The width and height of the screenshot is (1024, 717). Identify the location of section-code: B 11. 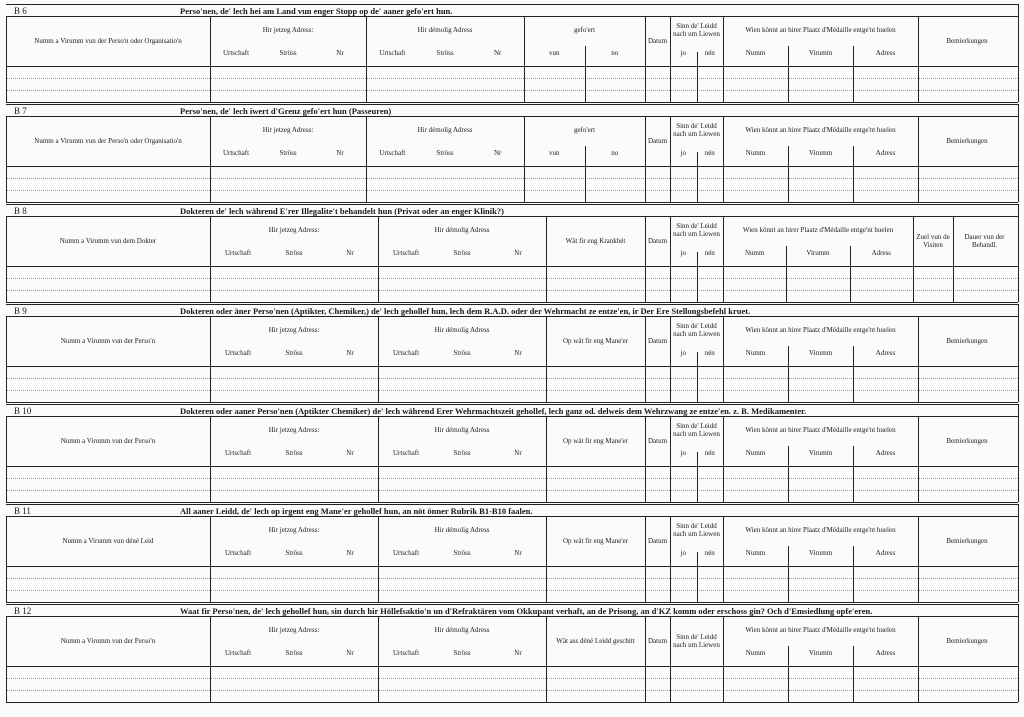
(22, 510).